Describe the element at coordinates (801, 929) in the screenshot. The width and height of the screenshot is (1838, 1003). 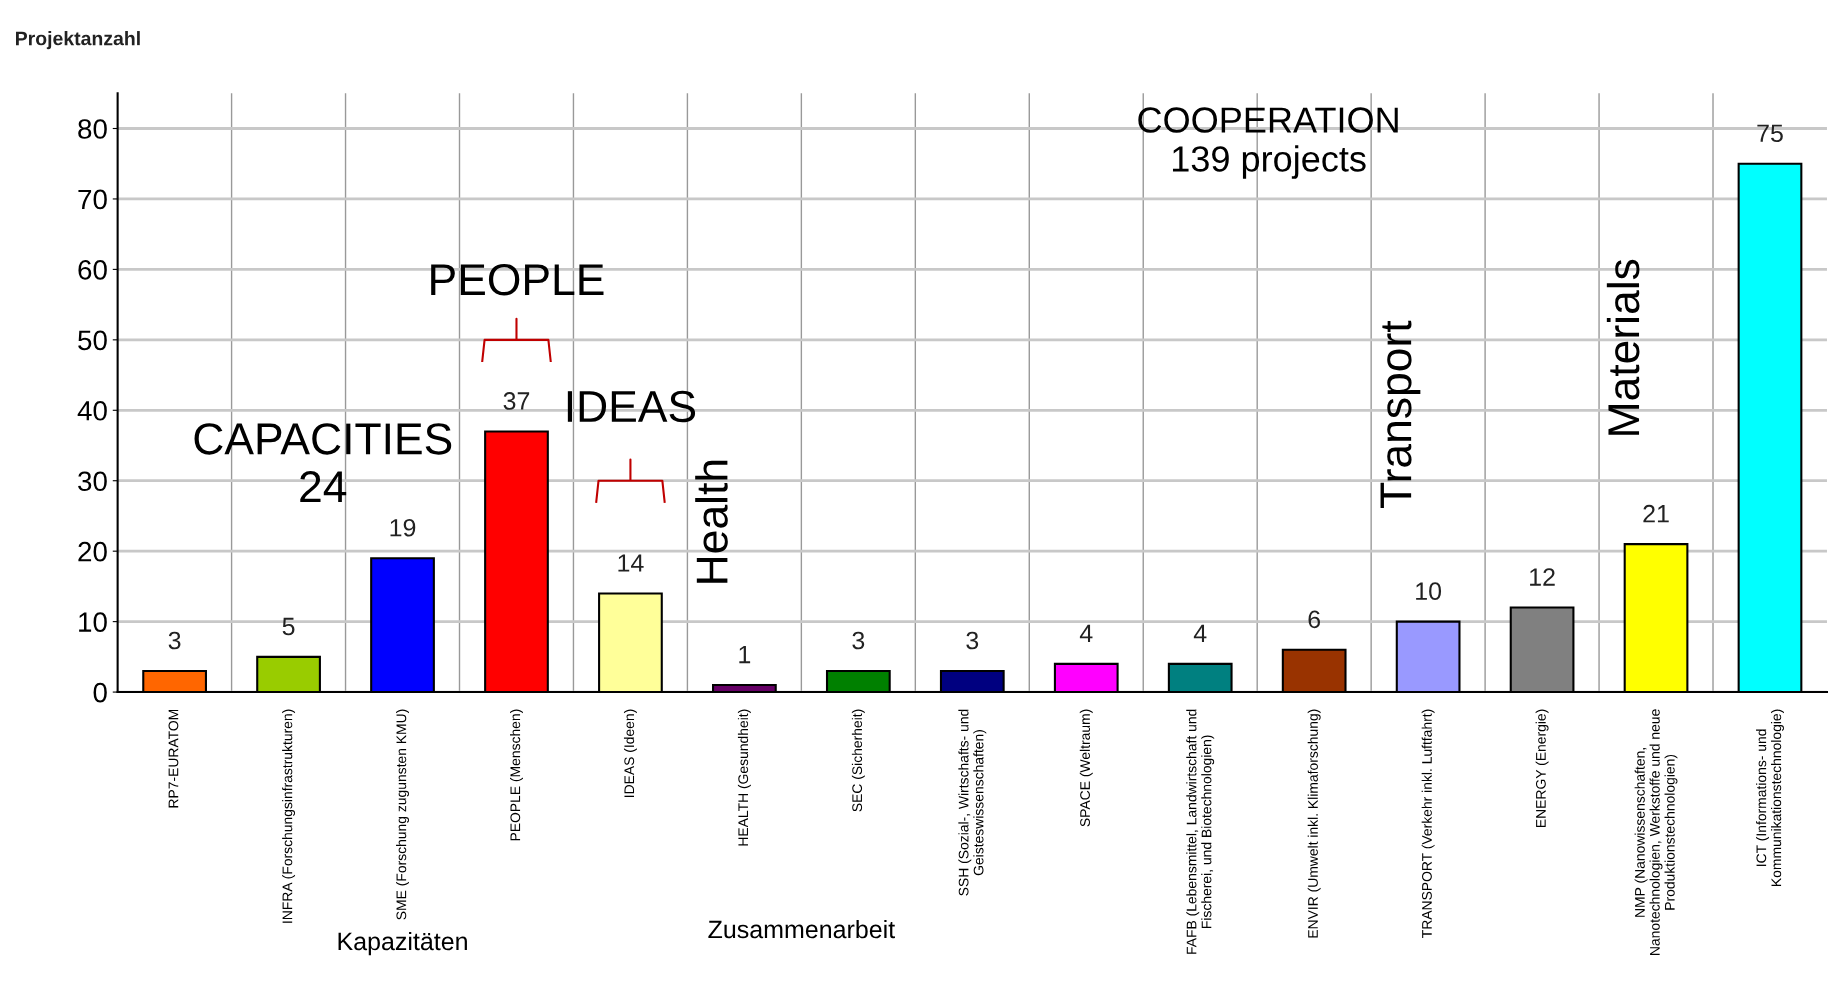
I see `text: Zusammenarbeit` at that location.